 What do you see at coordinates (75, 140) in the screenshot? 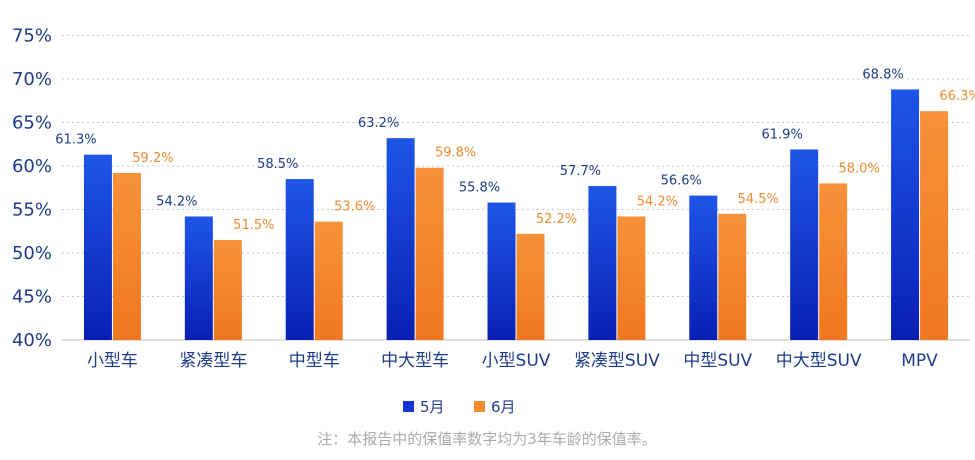
I see `data-label-may: 61.3%` at bounding box center [75, 140].